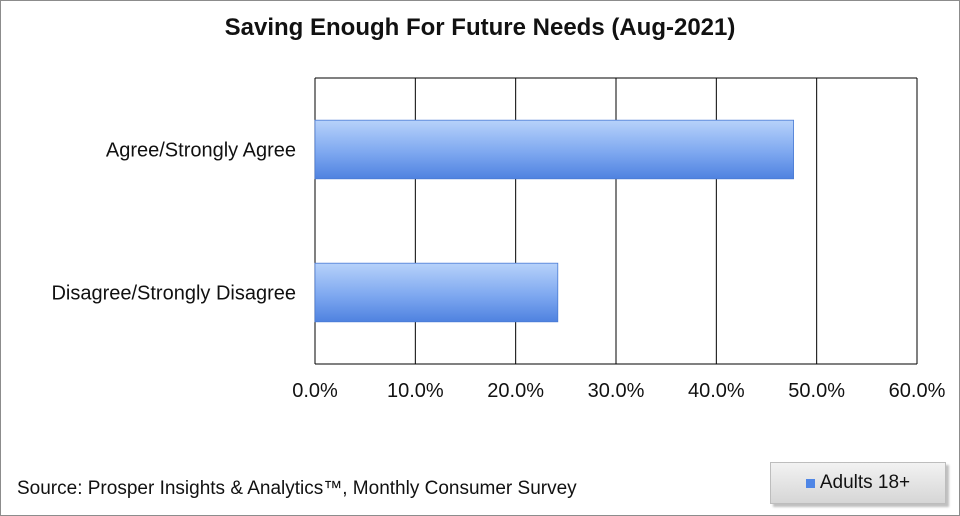  I want to click on x-tick-label: 20.0%, so click(515, 391).